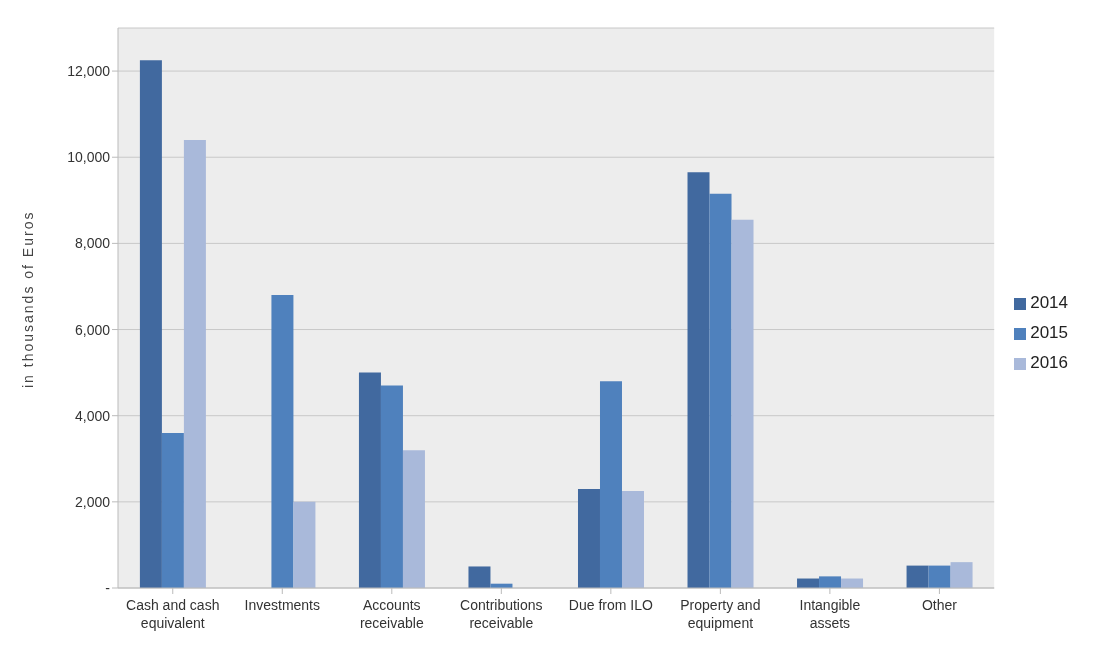 Image resolution: width=1097 pixels, height=665 pixels. What do you see at coordinates (1049, 332) in the screenshot?
I see `legend-label: 2015` at bounding box center [1049, 332].